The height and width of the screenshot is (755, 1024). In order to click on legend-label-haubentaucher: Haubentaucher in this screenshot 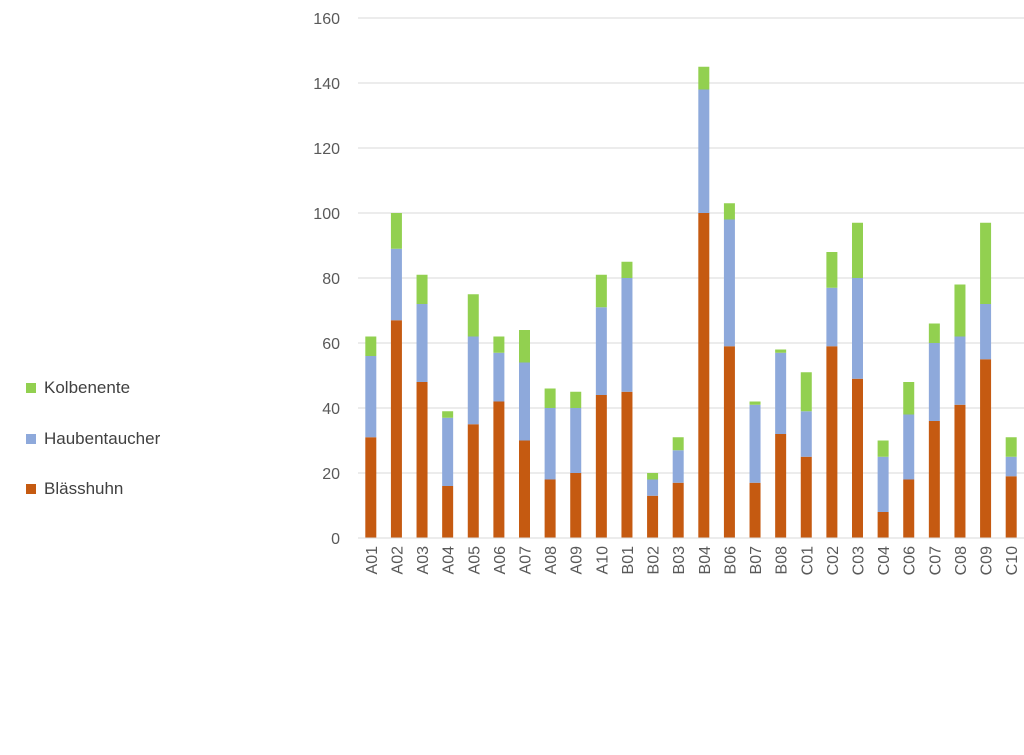, I will do `click(102, 438)`.